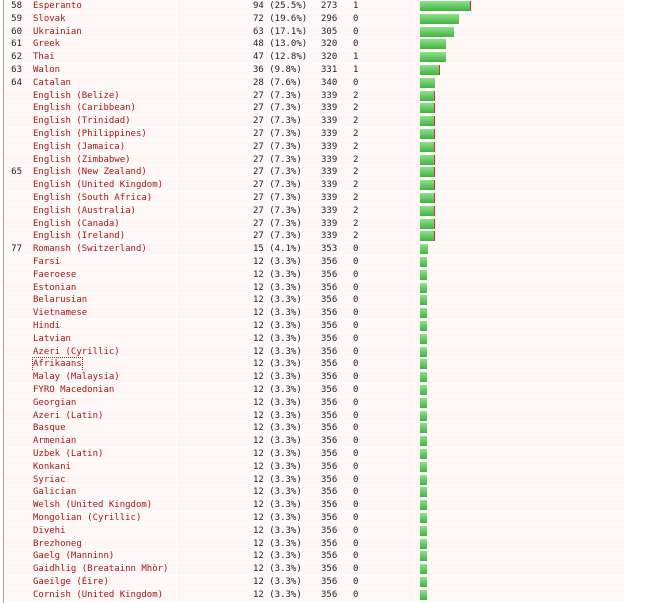 The image size is (657, 603). Describe the element at coordinates (47, 326) in the screenshot. I see `language-link: Hindi` at that location.